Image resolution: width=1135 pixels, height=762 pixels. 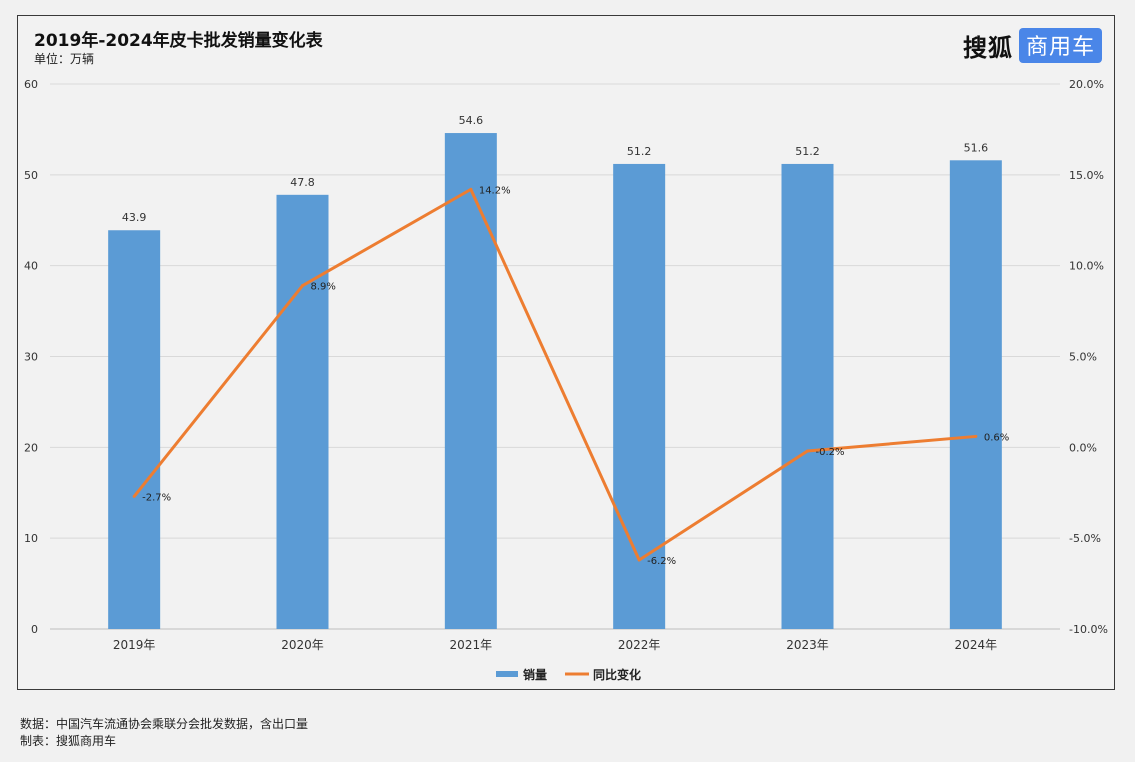 What do you see at coordinates (31, 357) in the screenshot?
I see `y-left-tick-label: 30` at bounding box center [31, 357].